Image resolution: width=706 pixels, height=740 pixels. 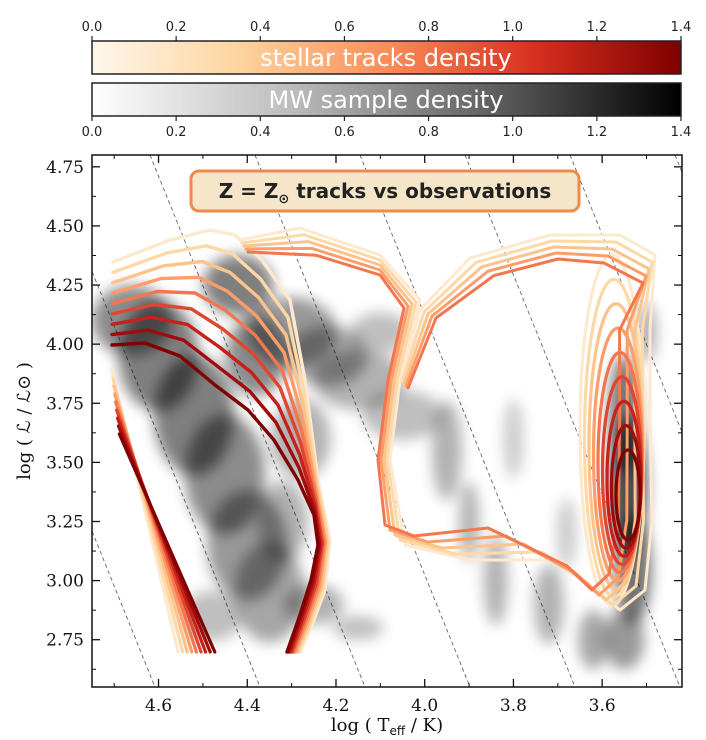 What do you see at coordinates (124, 608) in the screenshot?
I see `iso-radius-line` at bounding box center [124, 608].